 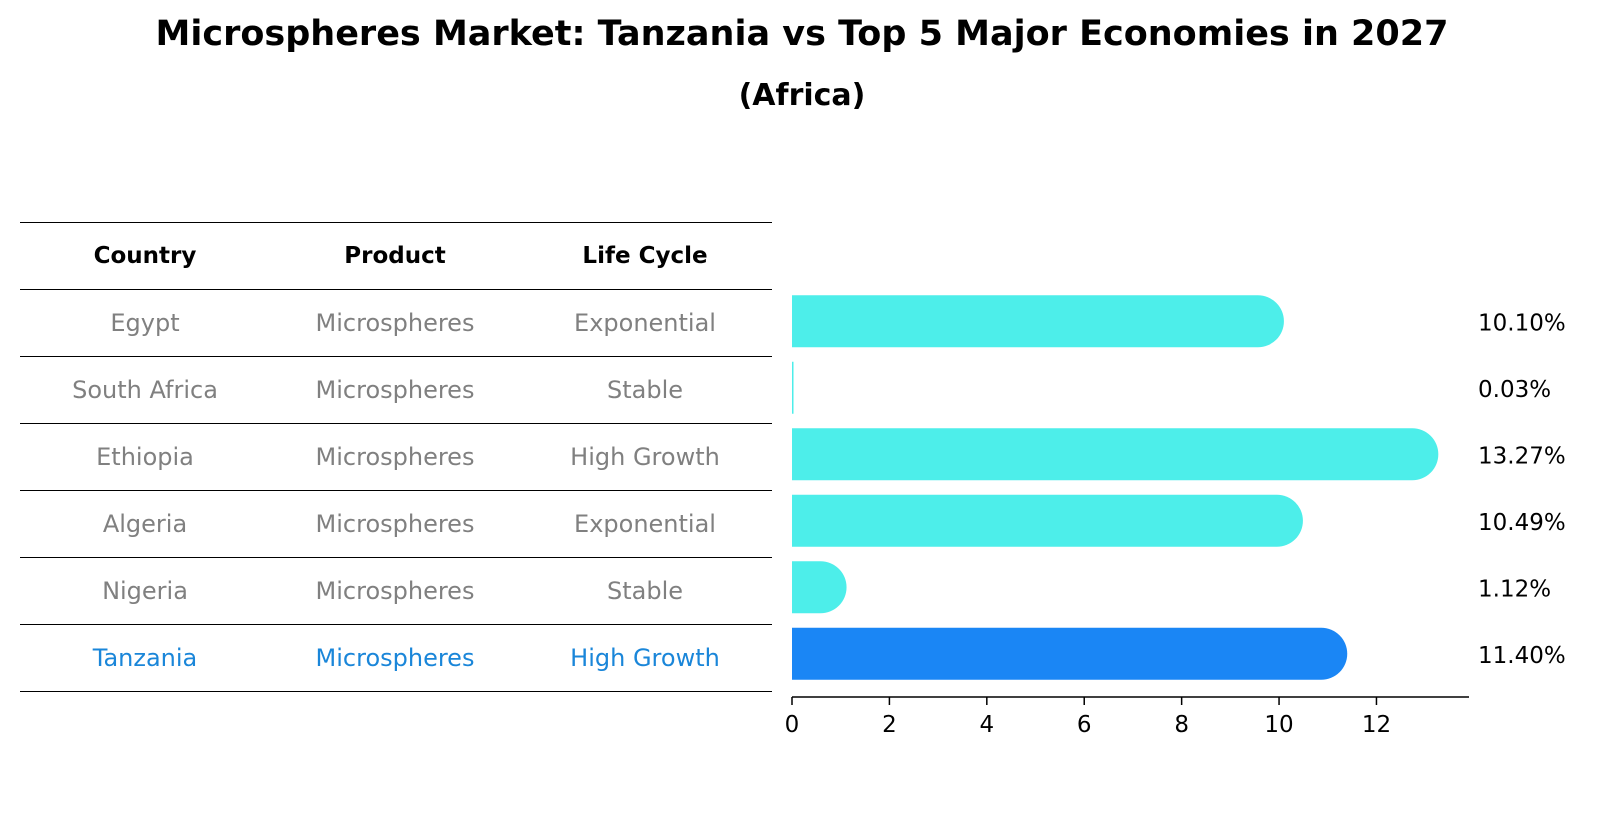 What do you see at coordinates (1278, 725) in the screenshot?
I see `x-tick-label: 10` at bounding box center [1278, 725].